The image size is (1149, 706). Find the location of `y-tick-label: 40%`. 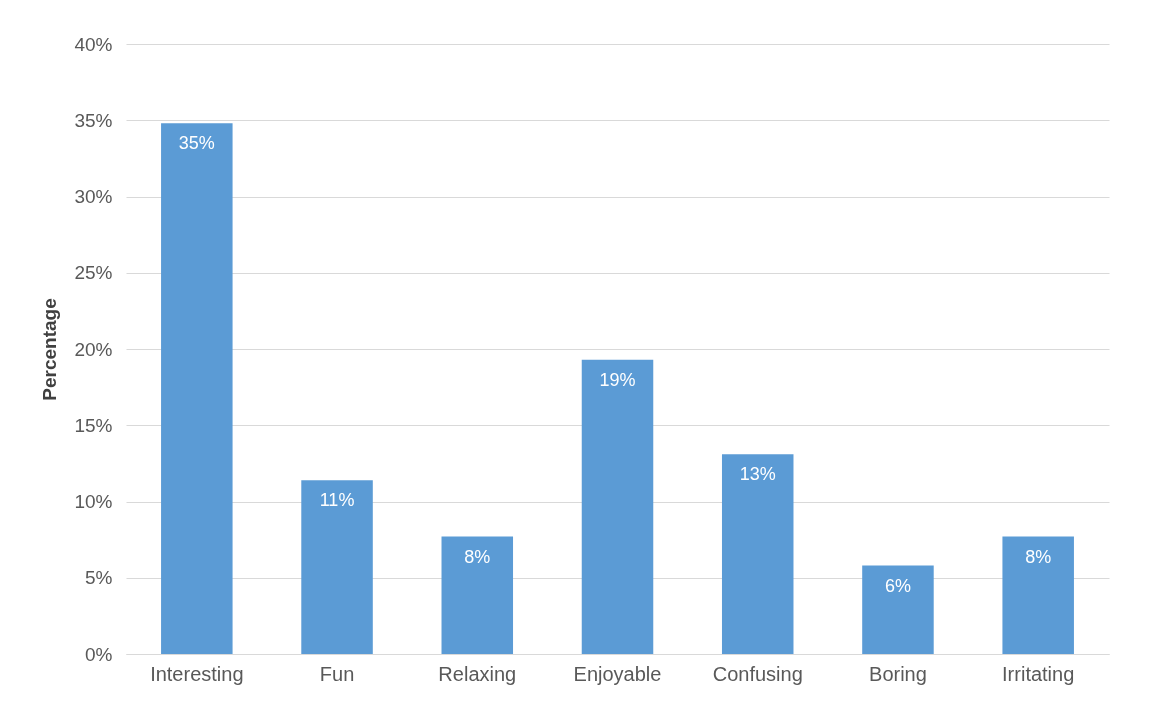

y-tick-label: 40% is located at coordinates (93, 44).